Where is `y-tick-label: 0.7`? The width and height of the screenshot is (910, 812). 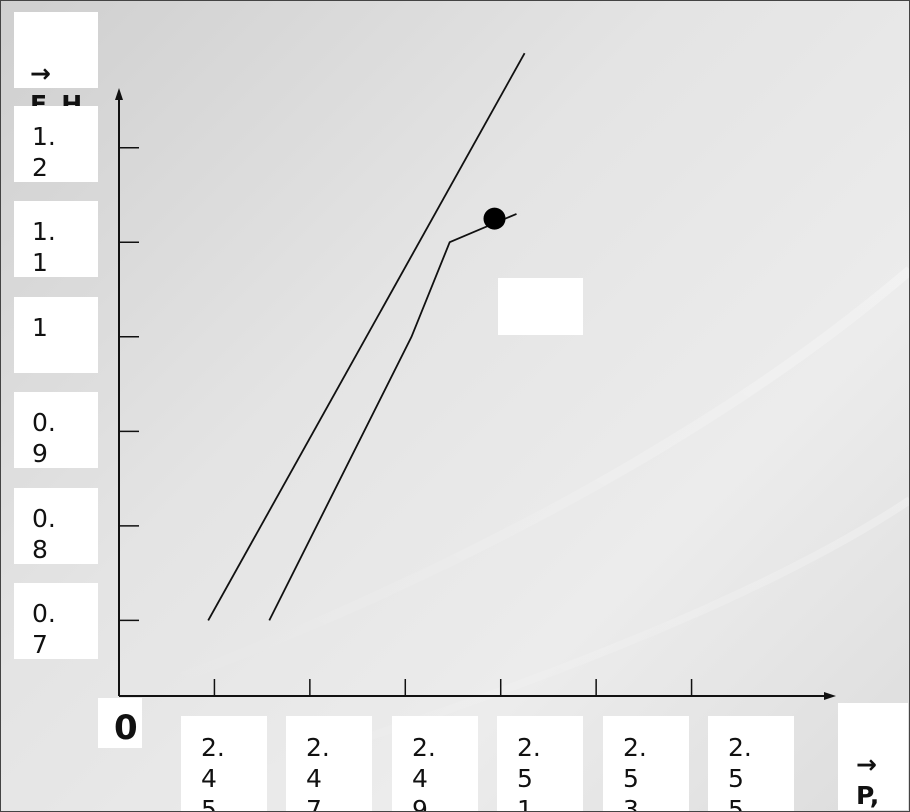 y-tick-label: 0.7 is located at coordinates (44, 629).